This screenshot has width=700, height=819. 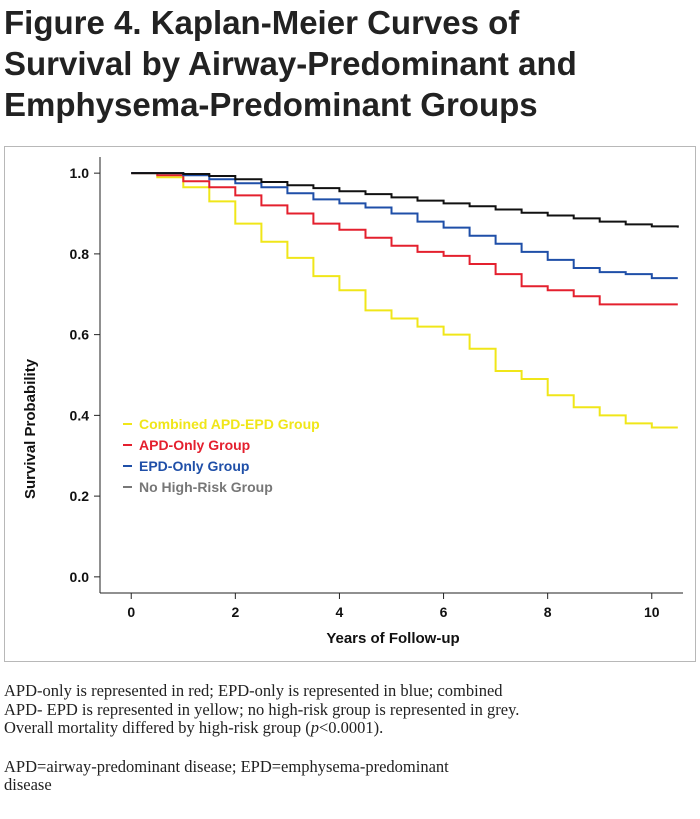 What do you see at coordinates (392, 638) in the screenshot?
I see `x-axis-label: Years of Follow-up` at bounding box center [392, 638].